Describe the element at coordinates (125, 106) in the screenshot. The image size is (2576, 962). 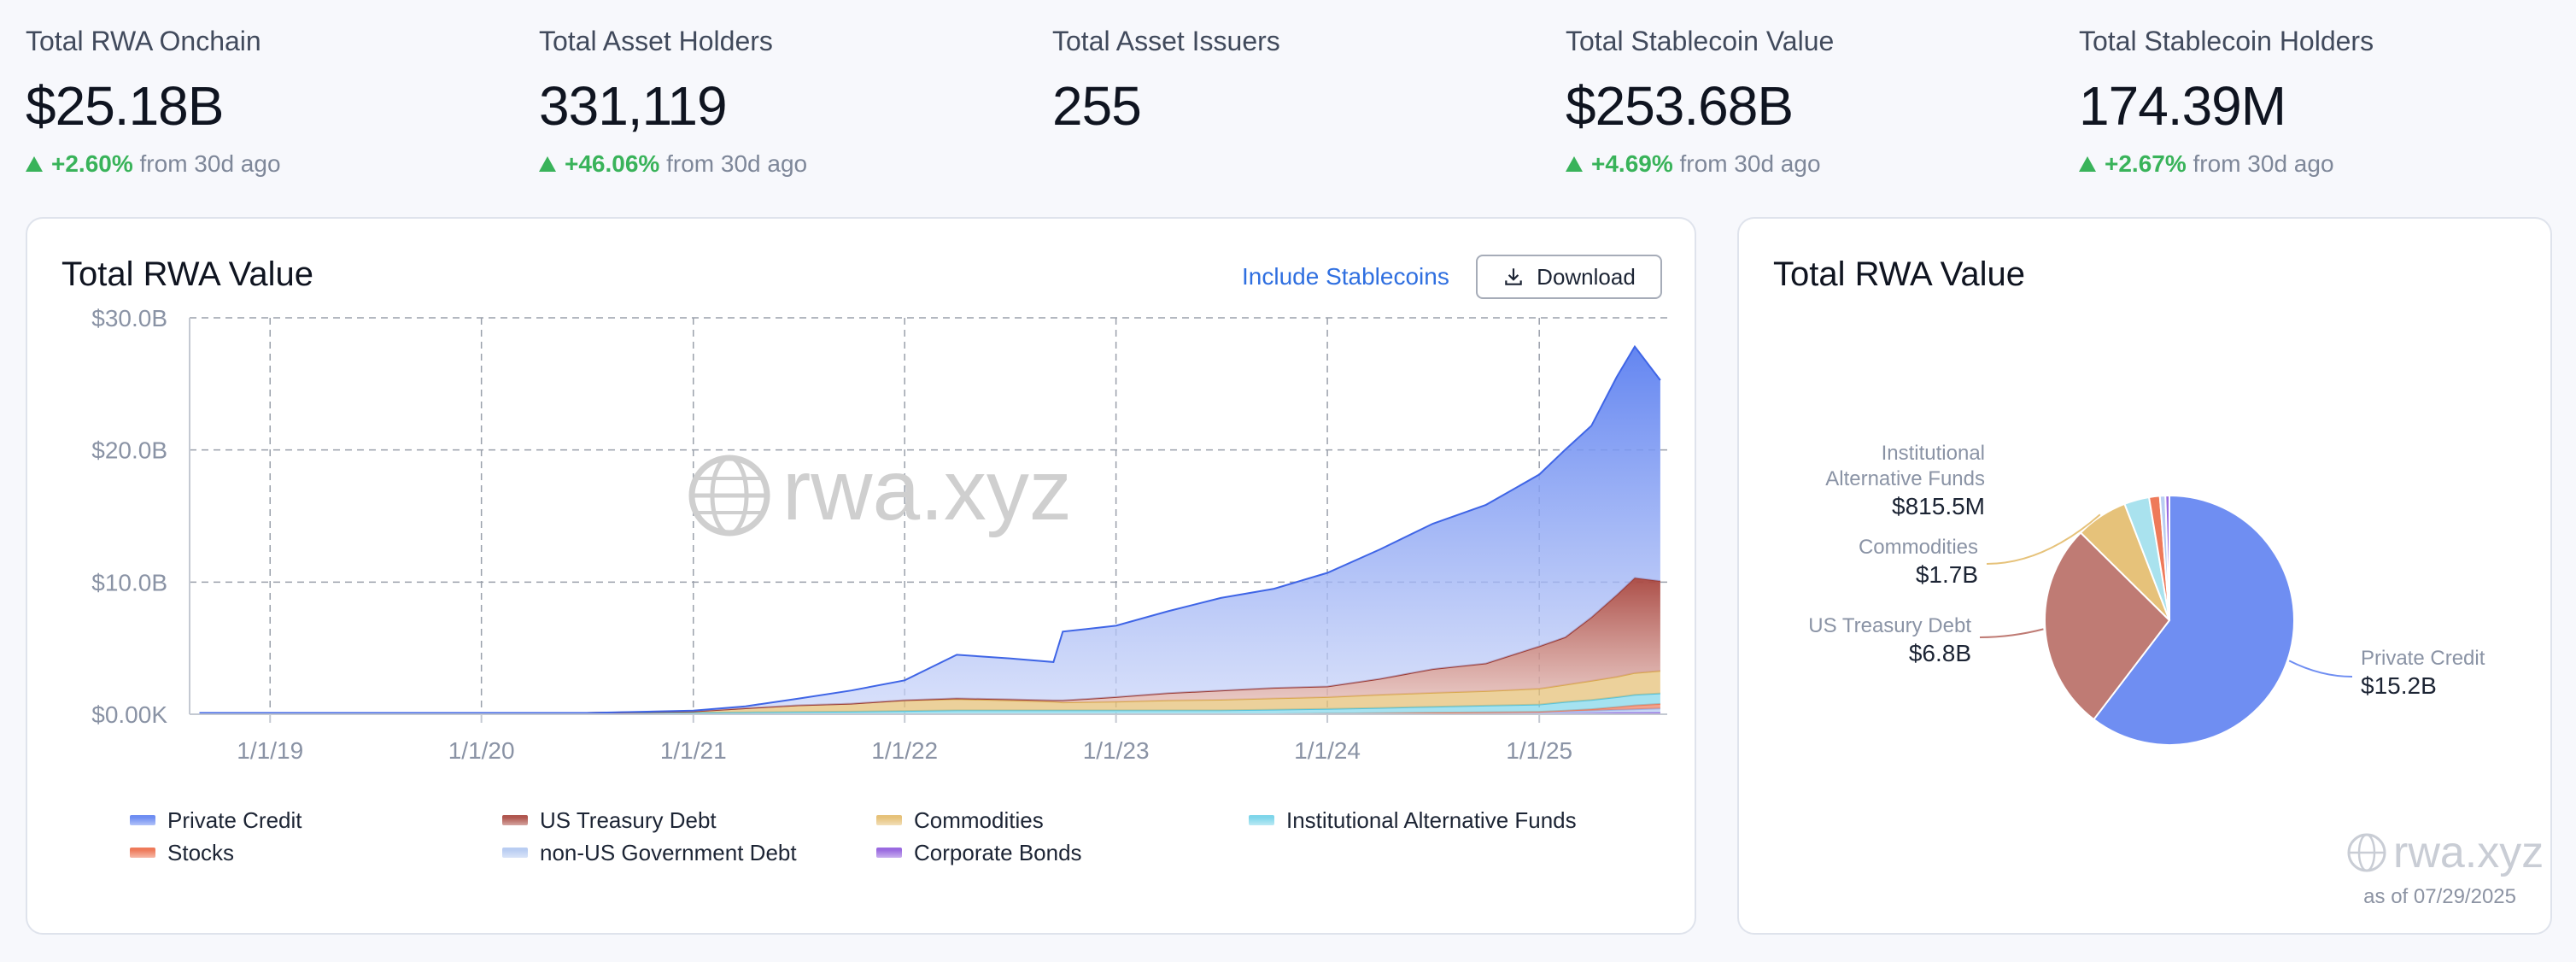
I see `stat-value: $25.18B` at that location.